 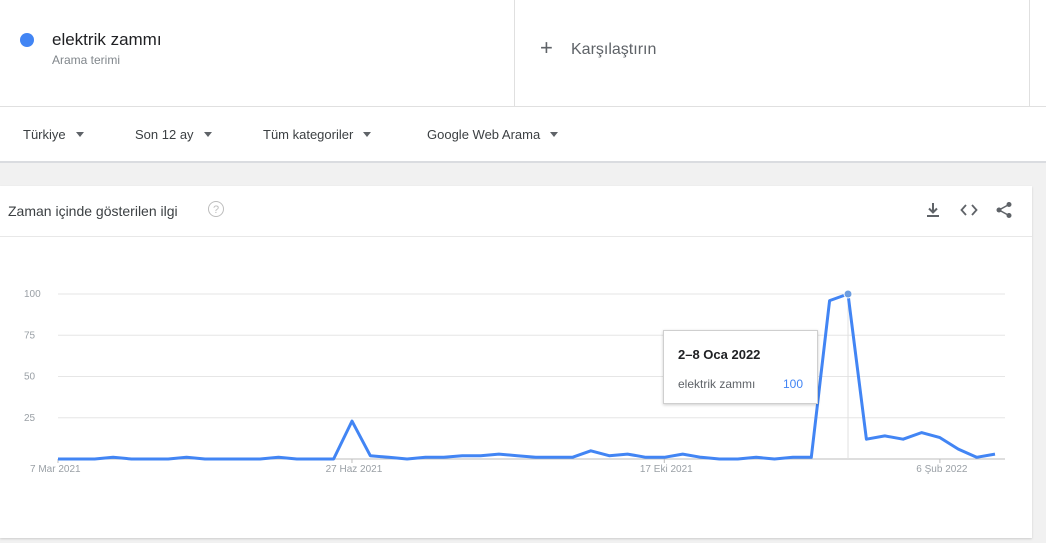 I want to click on filter-category-label: Tüm kategoriler, so click(x=308, y=134).